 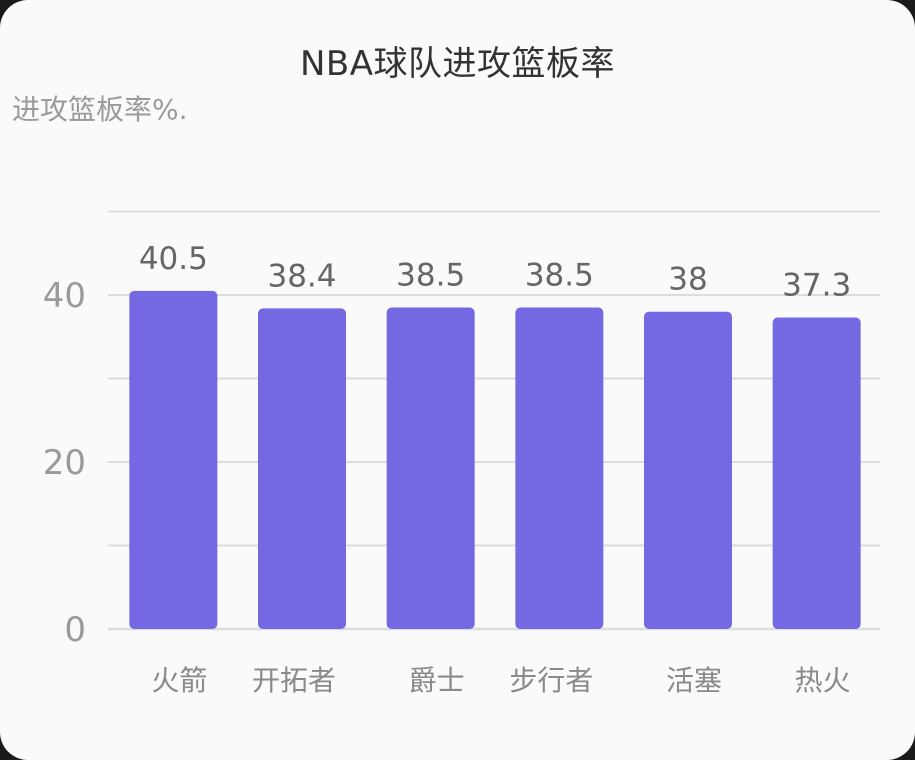 I want to click on y-axis-ticks: 0 20 40, so click(x=64, y=463).